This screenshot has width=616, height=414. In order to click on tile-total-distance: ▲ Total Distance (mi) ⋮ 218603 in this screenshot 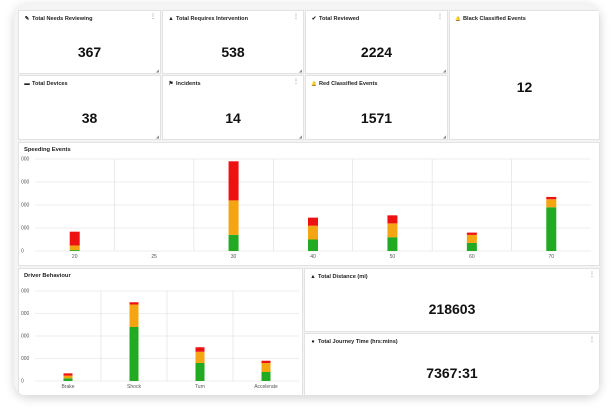, I will do `click(452, 300)`.